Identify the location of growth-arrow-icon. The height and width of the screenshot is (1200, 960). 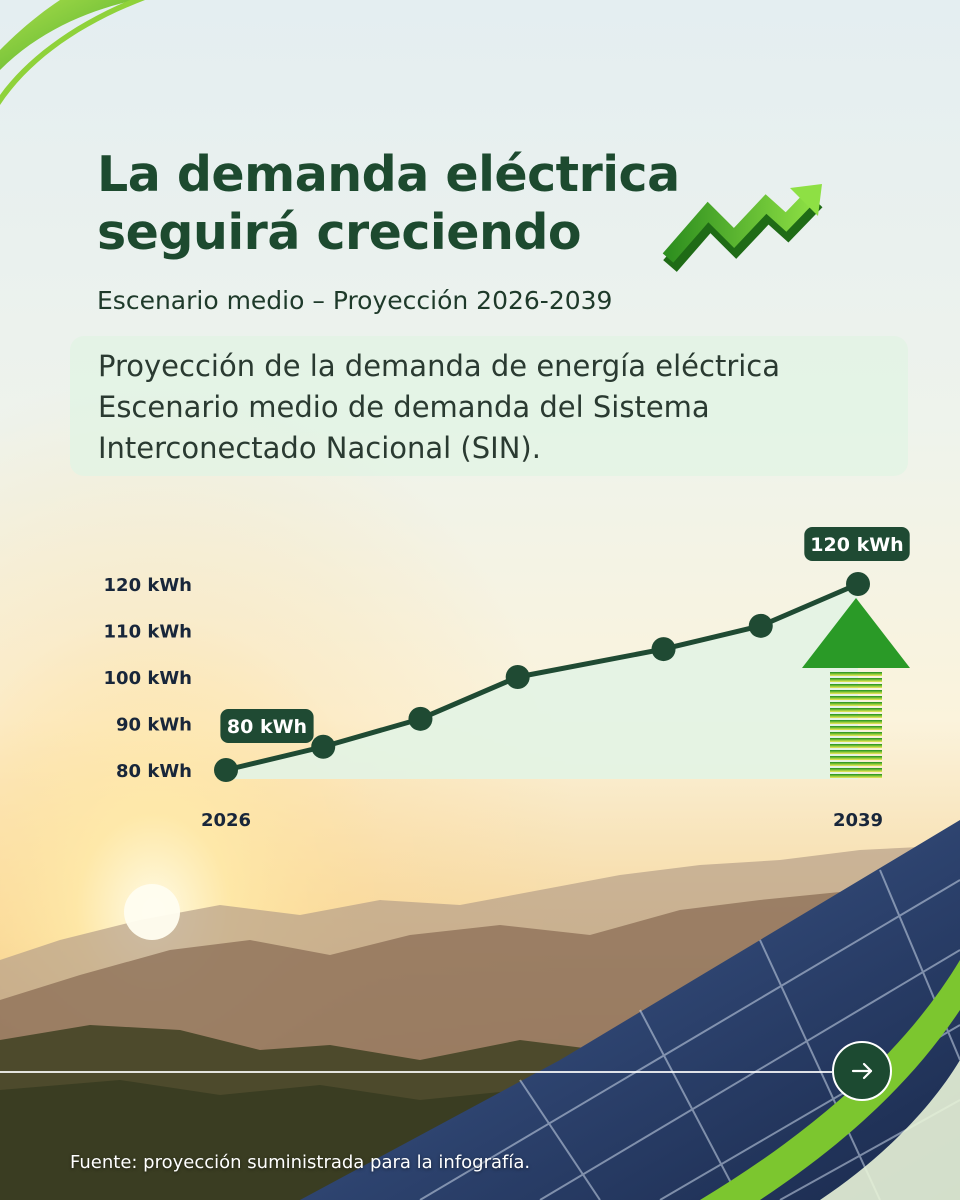
(856, 688).